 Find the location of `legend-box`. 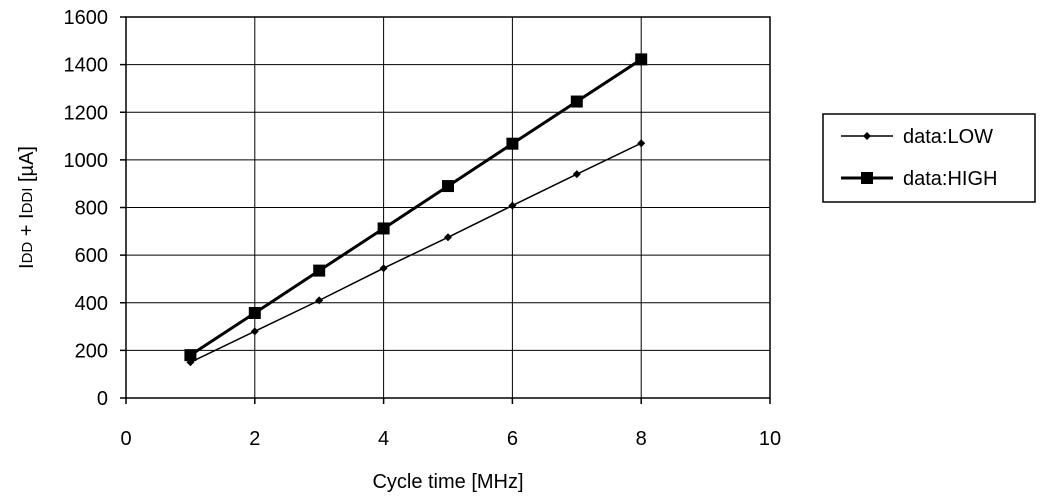

legend-box is located at coordinates (929, 158).